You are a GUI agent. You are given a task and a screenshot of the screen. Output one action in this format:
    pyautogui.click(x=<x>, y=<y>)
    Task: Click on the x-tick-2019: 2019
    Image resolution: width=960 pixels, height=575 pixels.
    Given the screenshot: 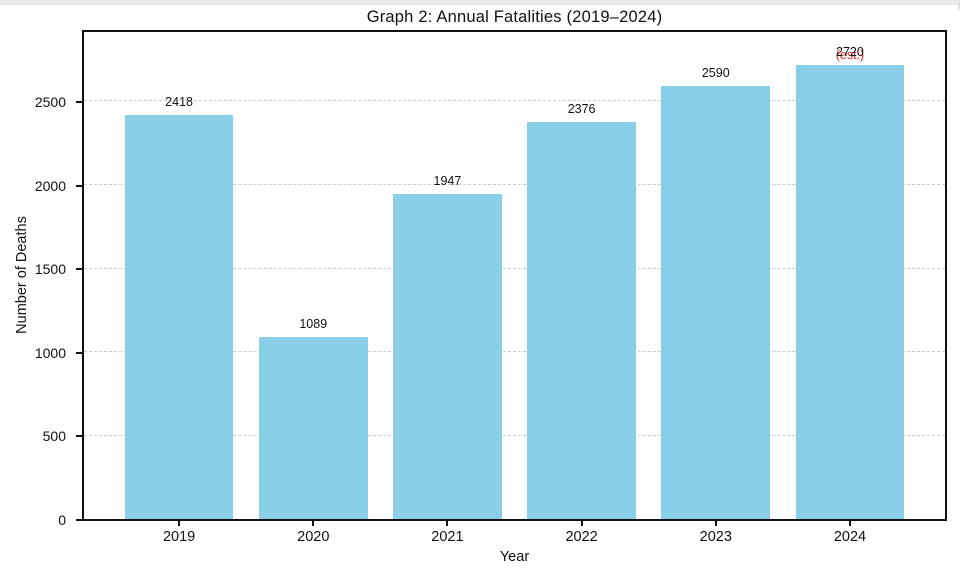 What is the action you would take?
    pyautogui.click(x=179, y=533)
    